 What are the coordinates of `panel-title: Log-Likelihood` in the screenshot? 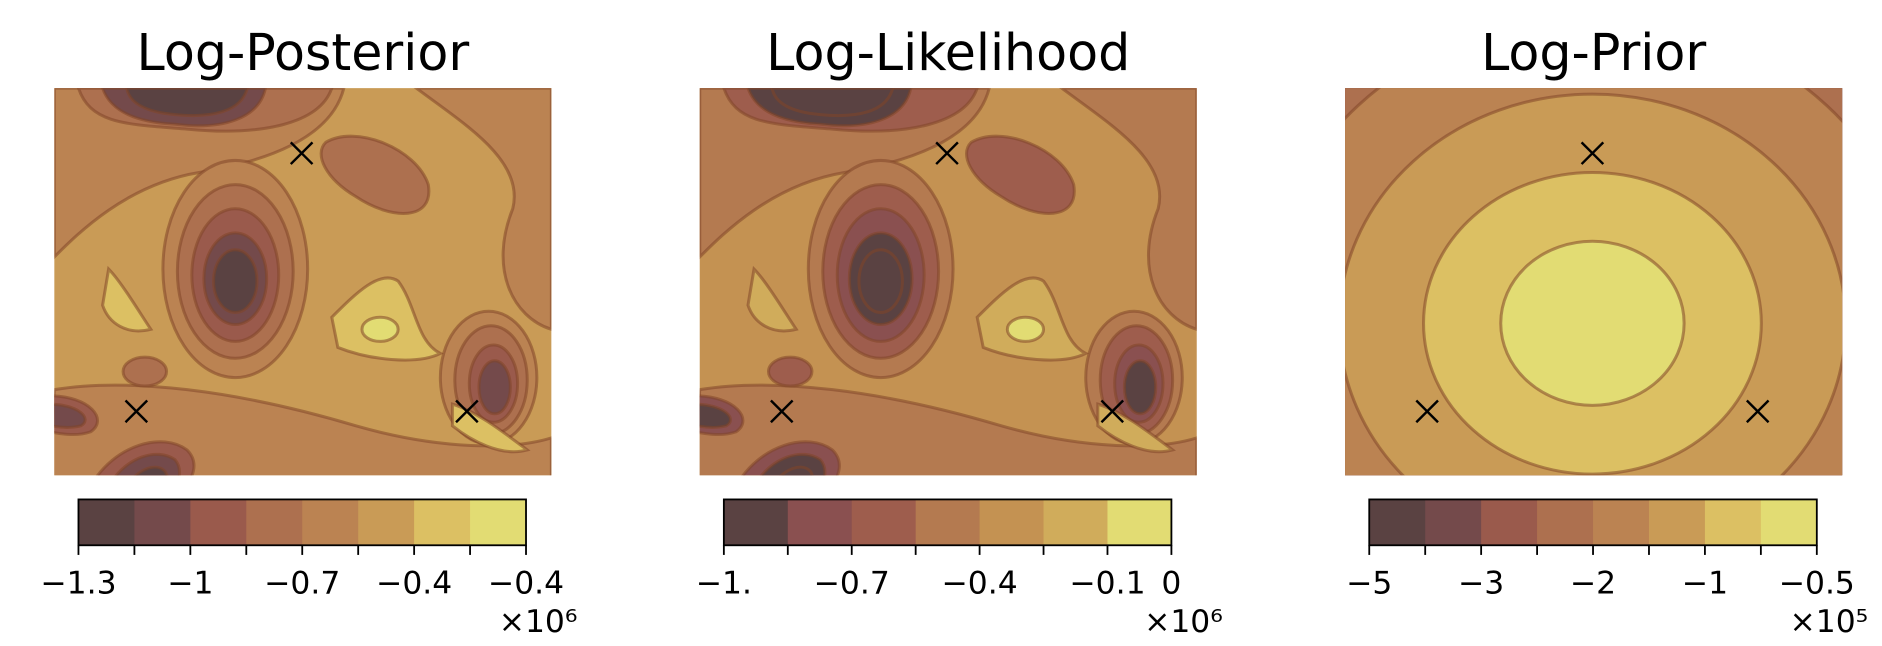 It's located at (948, 52).